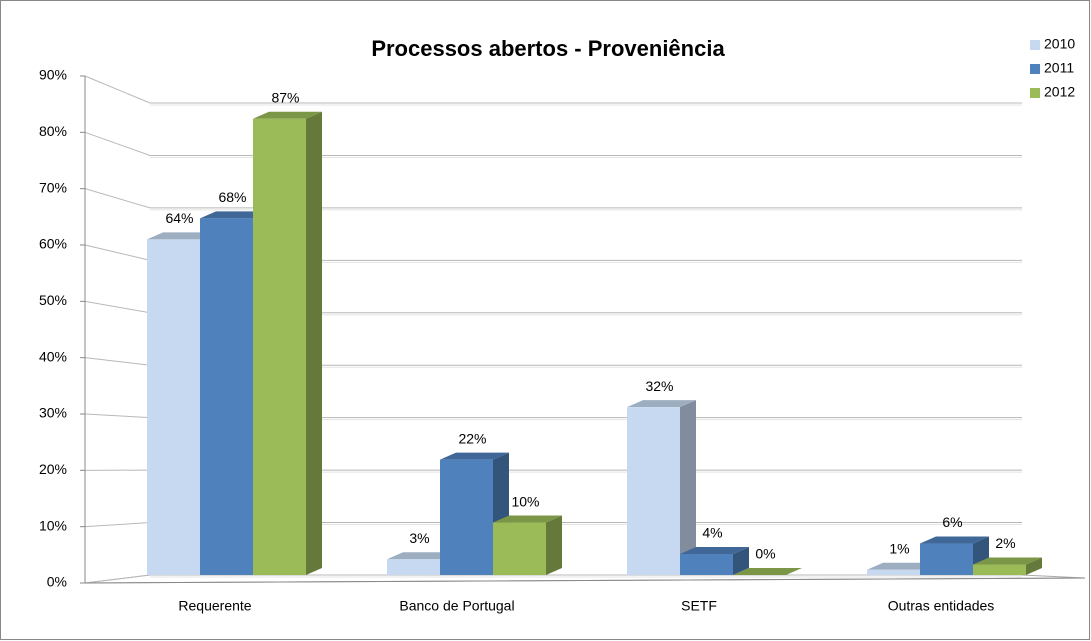  Describe the element at coordinates (53, 187) in the screenshot. I see `y-tick-label: 70%` at that location.